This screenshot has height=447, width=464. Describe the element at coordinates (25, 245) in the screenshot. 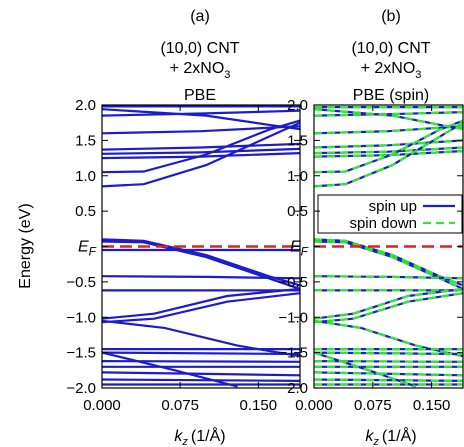

I see `y-axis-label: Energy (eV)` at that location.